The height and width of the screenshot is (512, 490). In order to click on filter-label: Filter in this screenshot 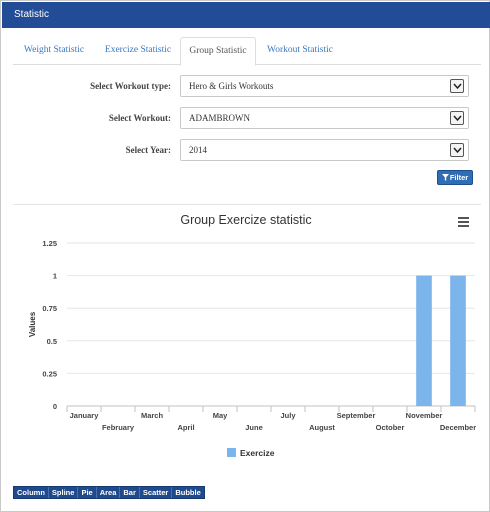, I will do `click(459, 177)`.